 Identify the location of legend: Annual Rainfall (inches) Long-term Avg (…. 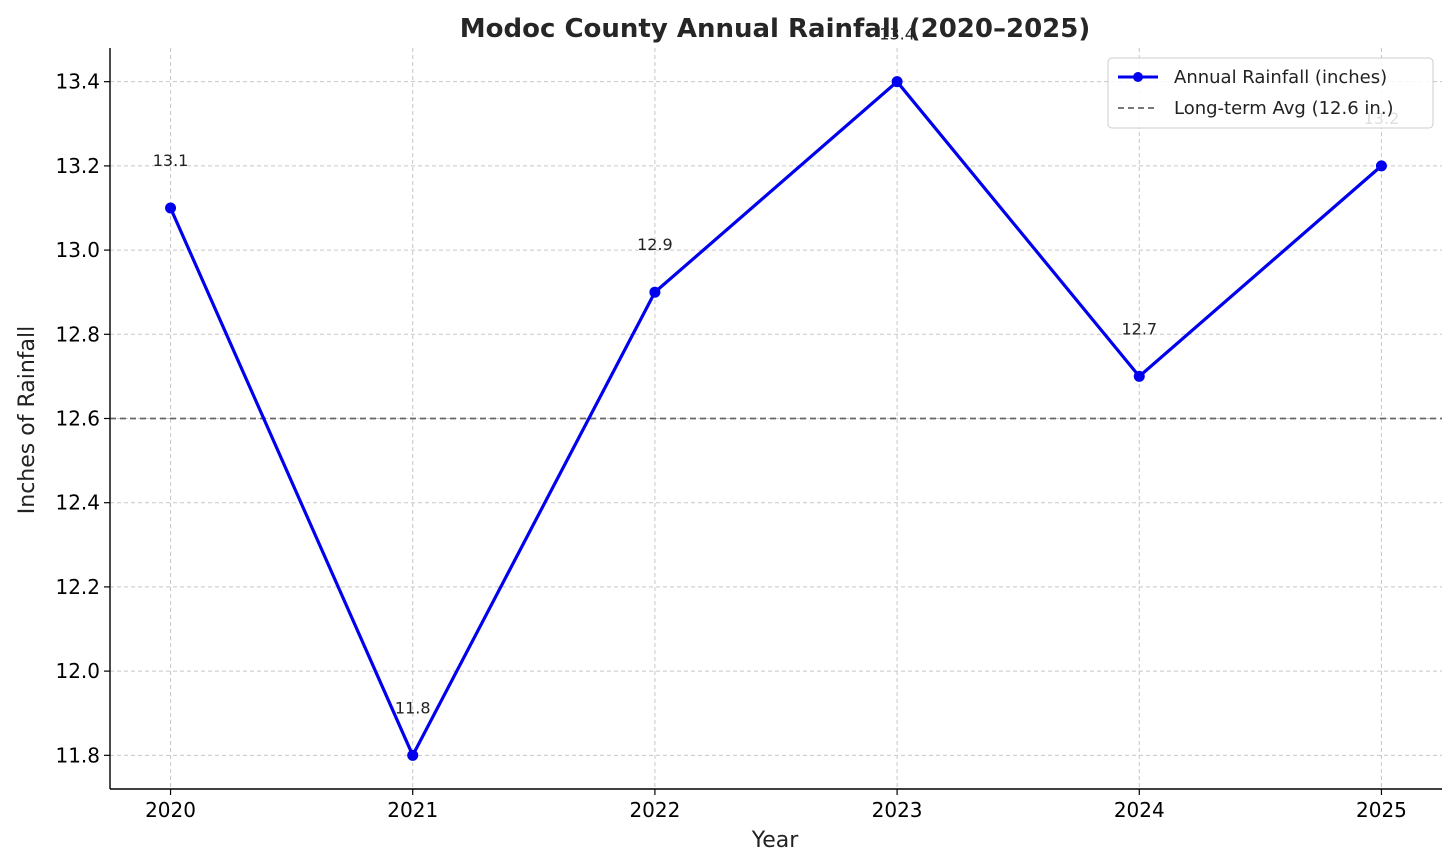
(1270, 93).